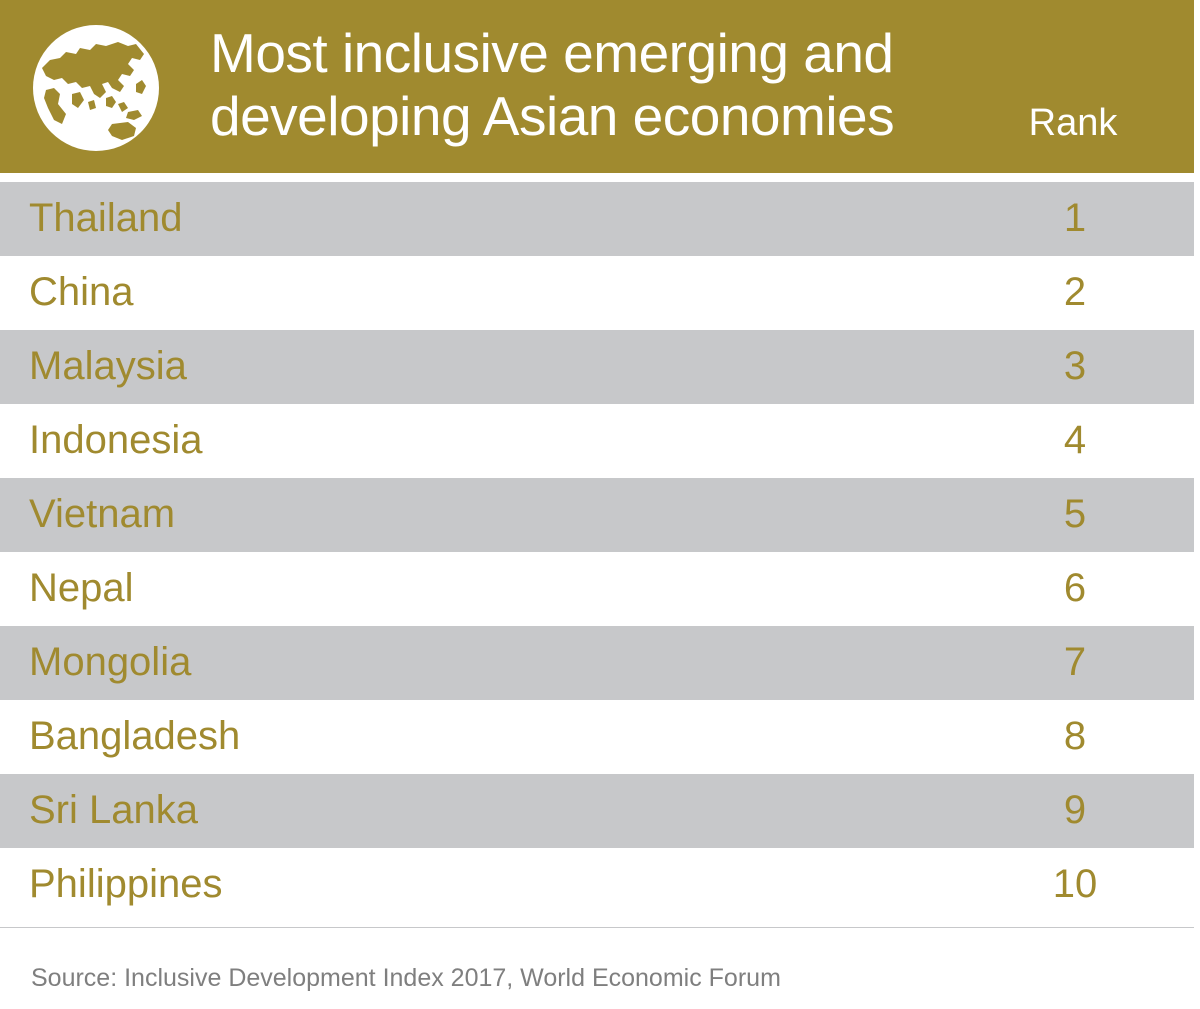  I want to click on rank-value: 8, so click(1075, 736).